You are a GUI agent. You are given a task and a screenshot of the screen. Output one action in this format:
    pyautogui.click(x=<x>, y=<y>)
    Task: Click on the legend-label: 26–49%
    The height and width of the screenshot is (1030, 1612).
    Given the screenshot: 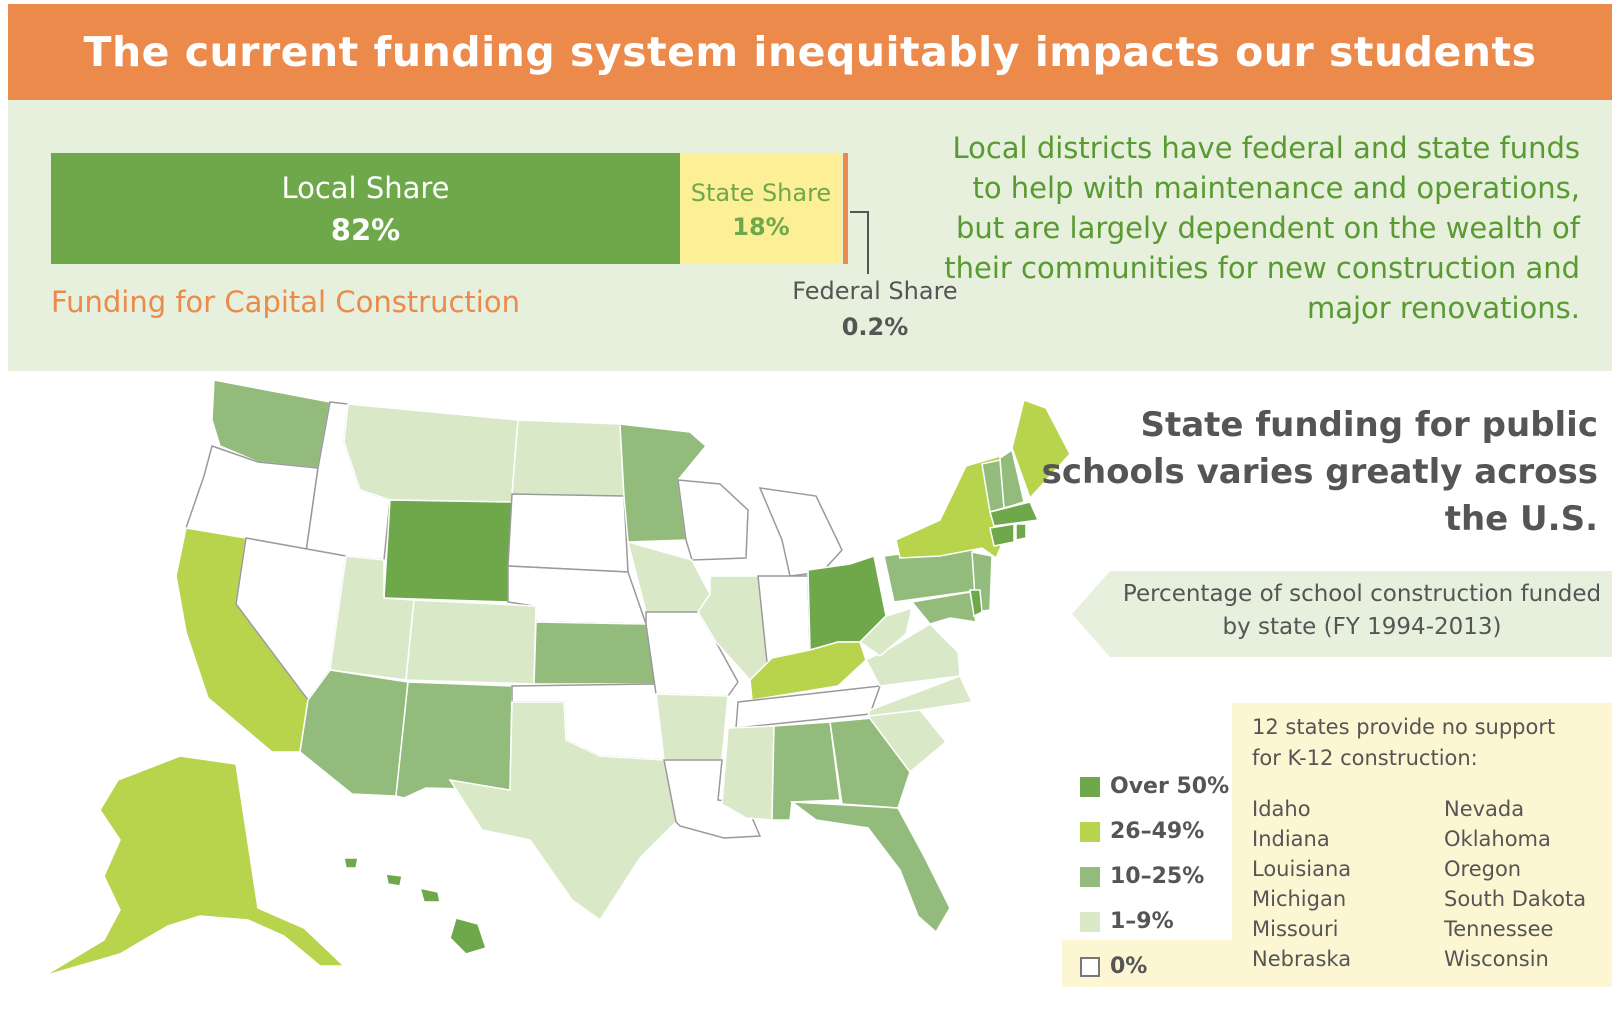 What is the action you would take?
    pyautogui.click(x=1157, y=831)
    